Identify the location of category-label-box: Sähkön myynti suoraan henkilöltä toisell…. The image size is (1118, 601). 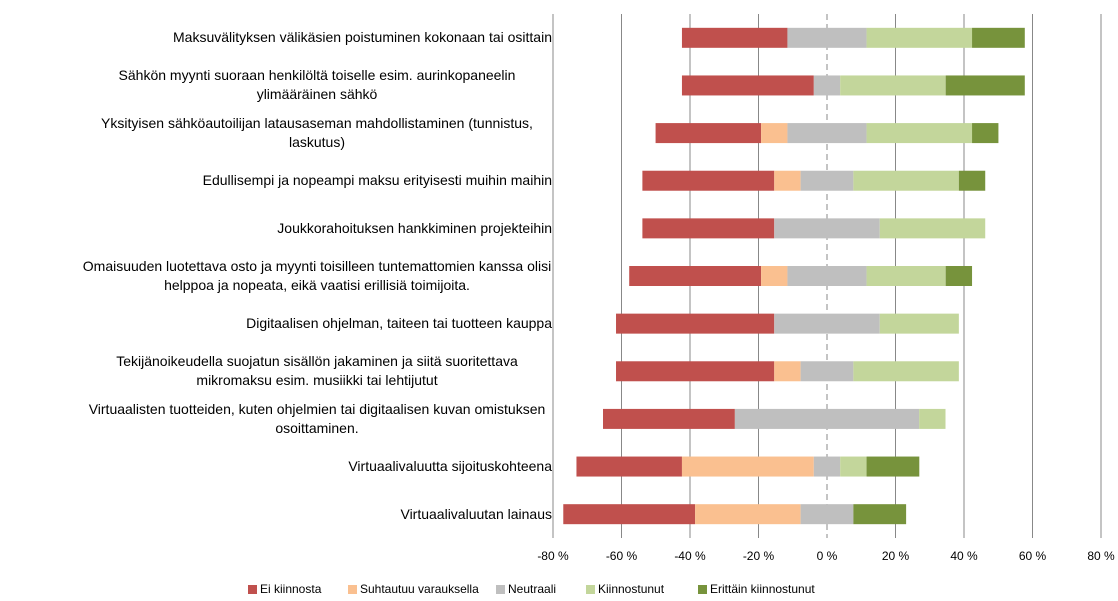
(276, 85).